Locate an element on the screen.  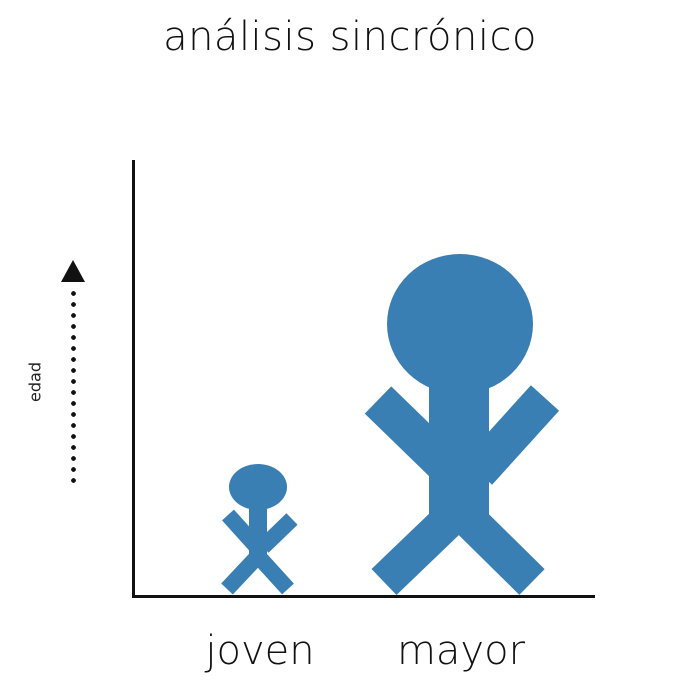
age-axis-label: edad is located at coordinates (35, 382).